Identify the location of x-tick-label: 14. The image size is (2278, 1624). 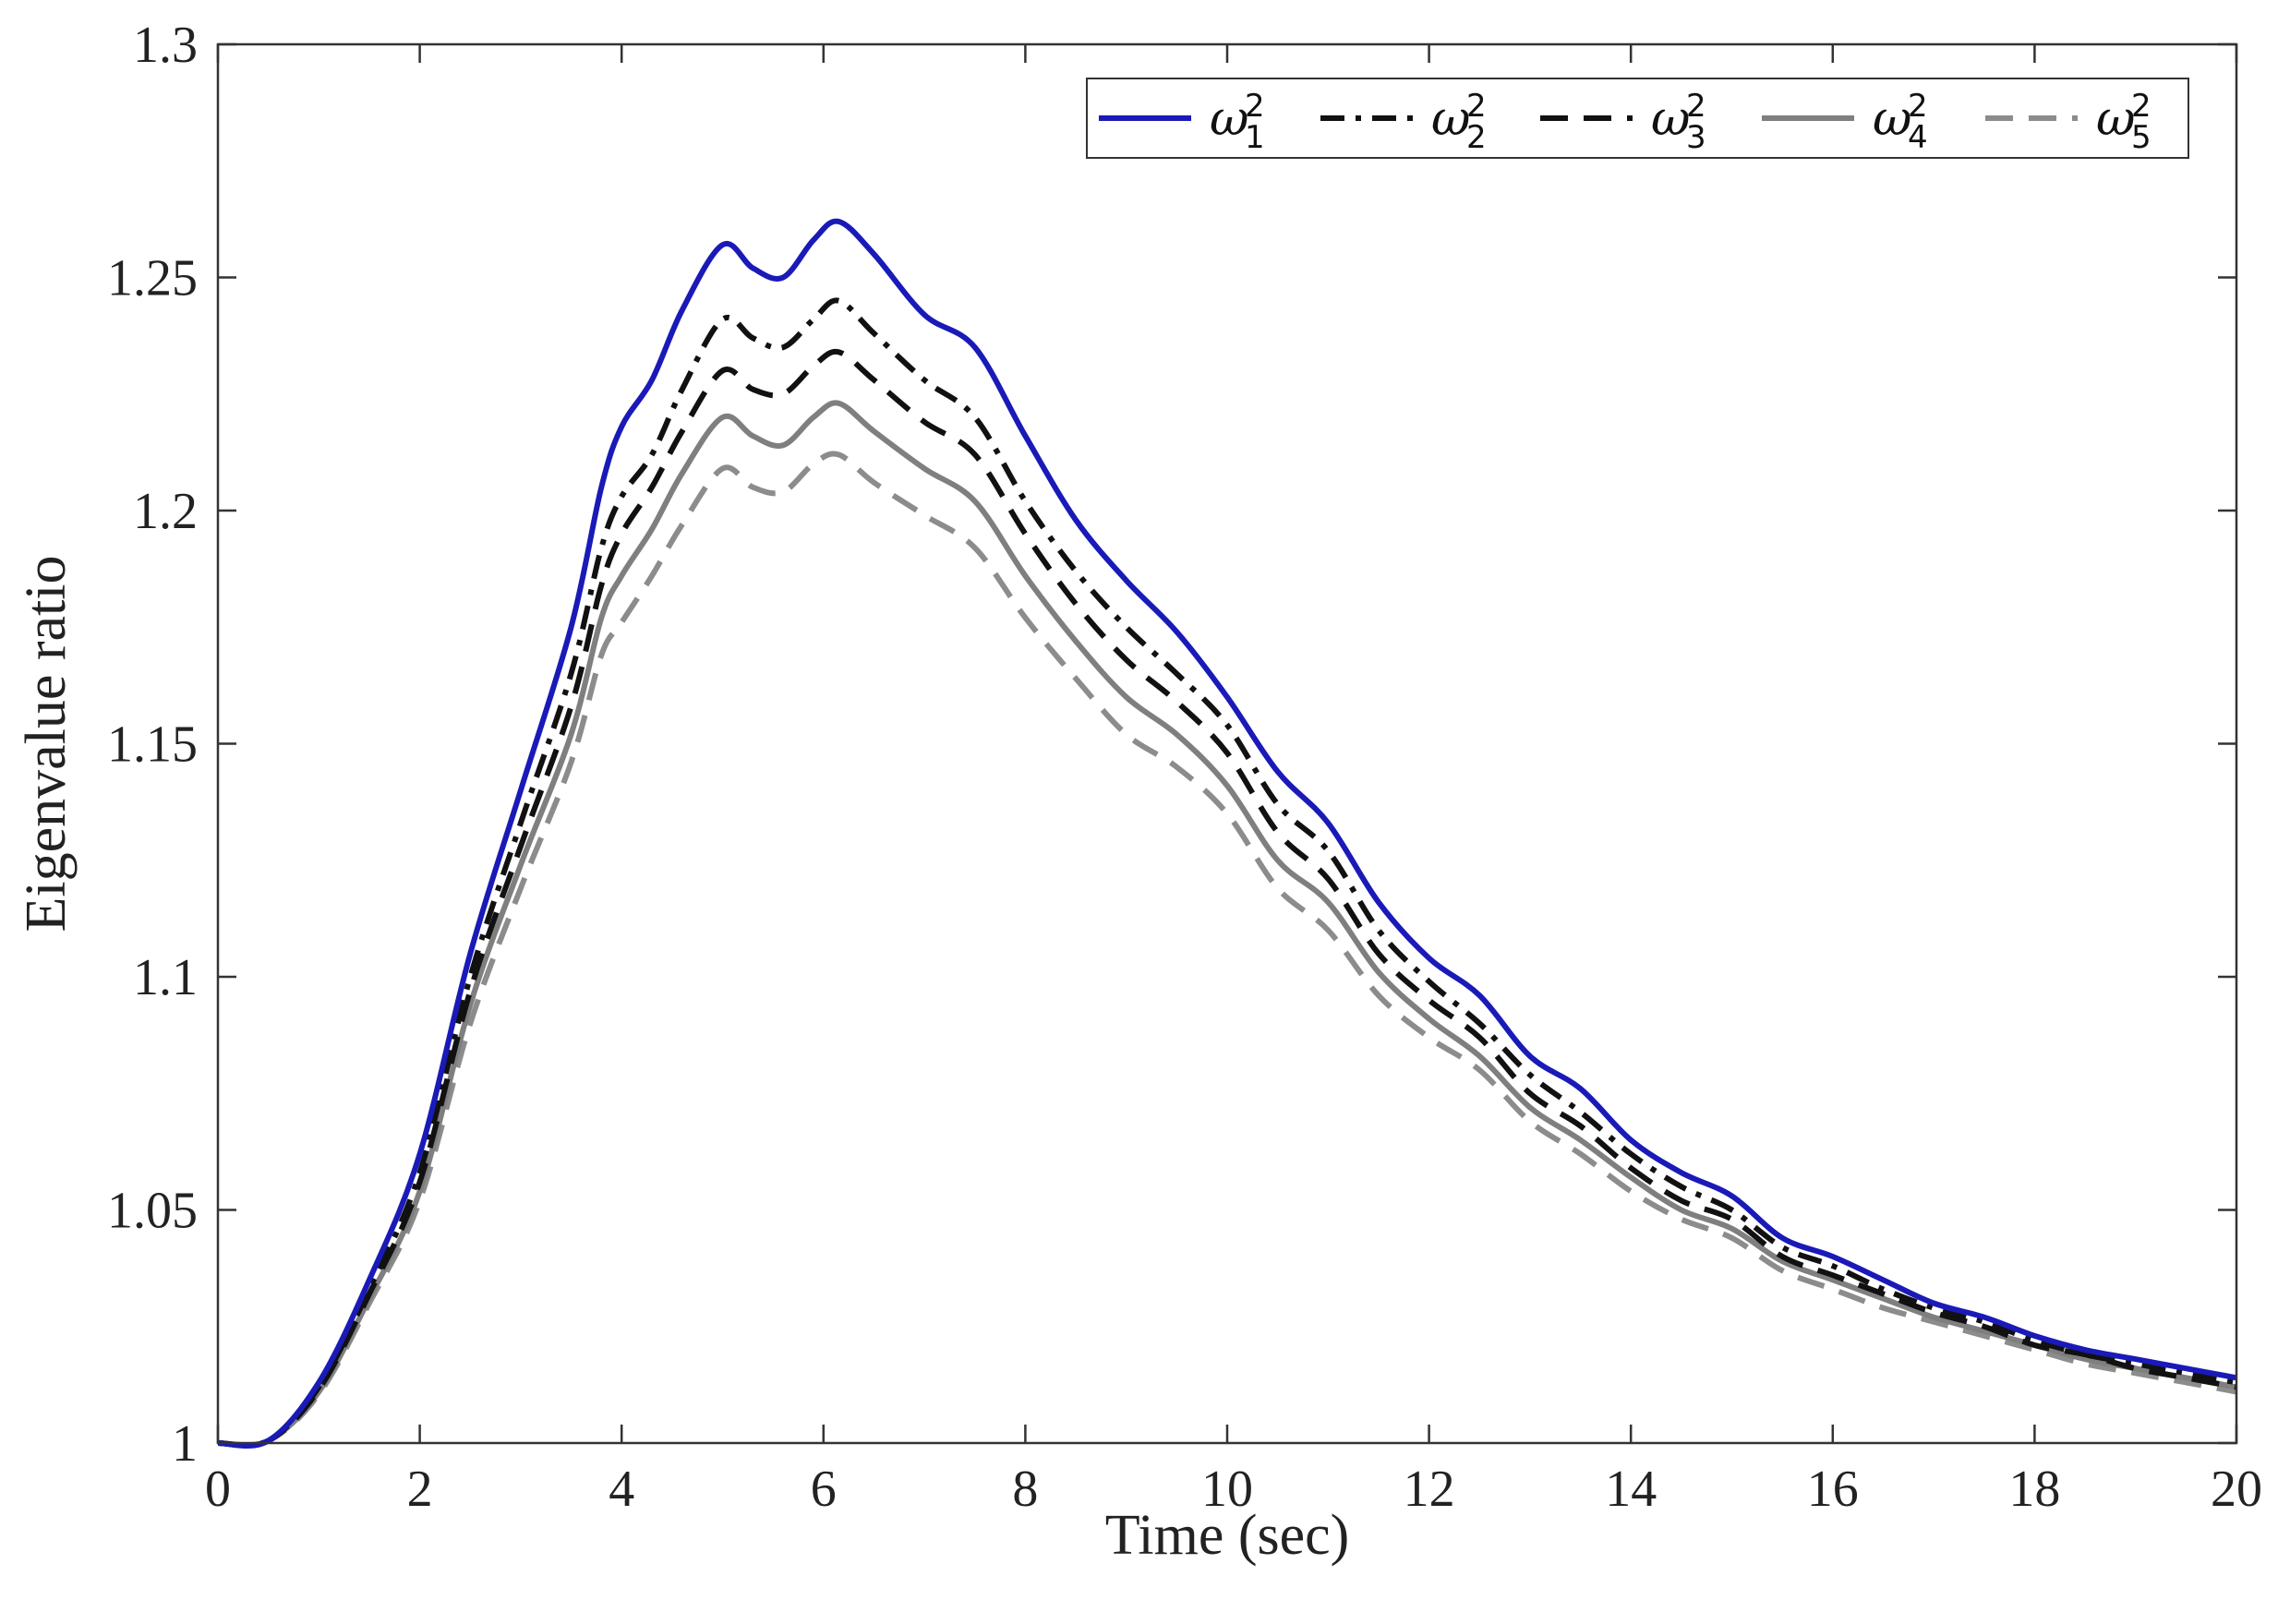
(1631, 1489).